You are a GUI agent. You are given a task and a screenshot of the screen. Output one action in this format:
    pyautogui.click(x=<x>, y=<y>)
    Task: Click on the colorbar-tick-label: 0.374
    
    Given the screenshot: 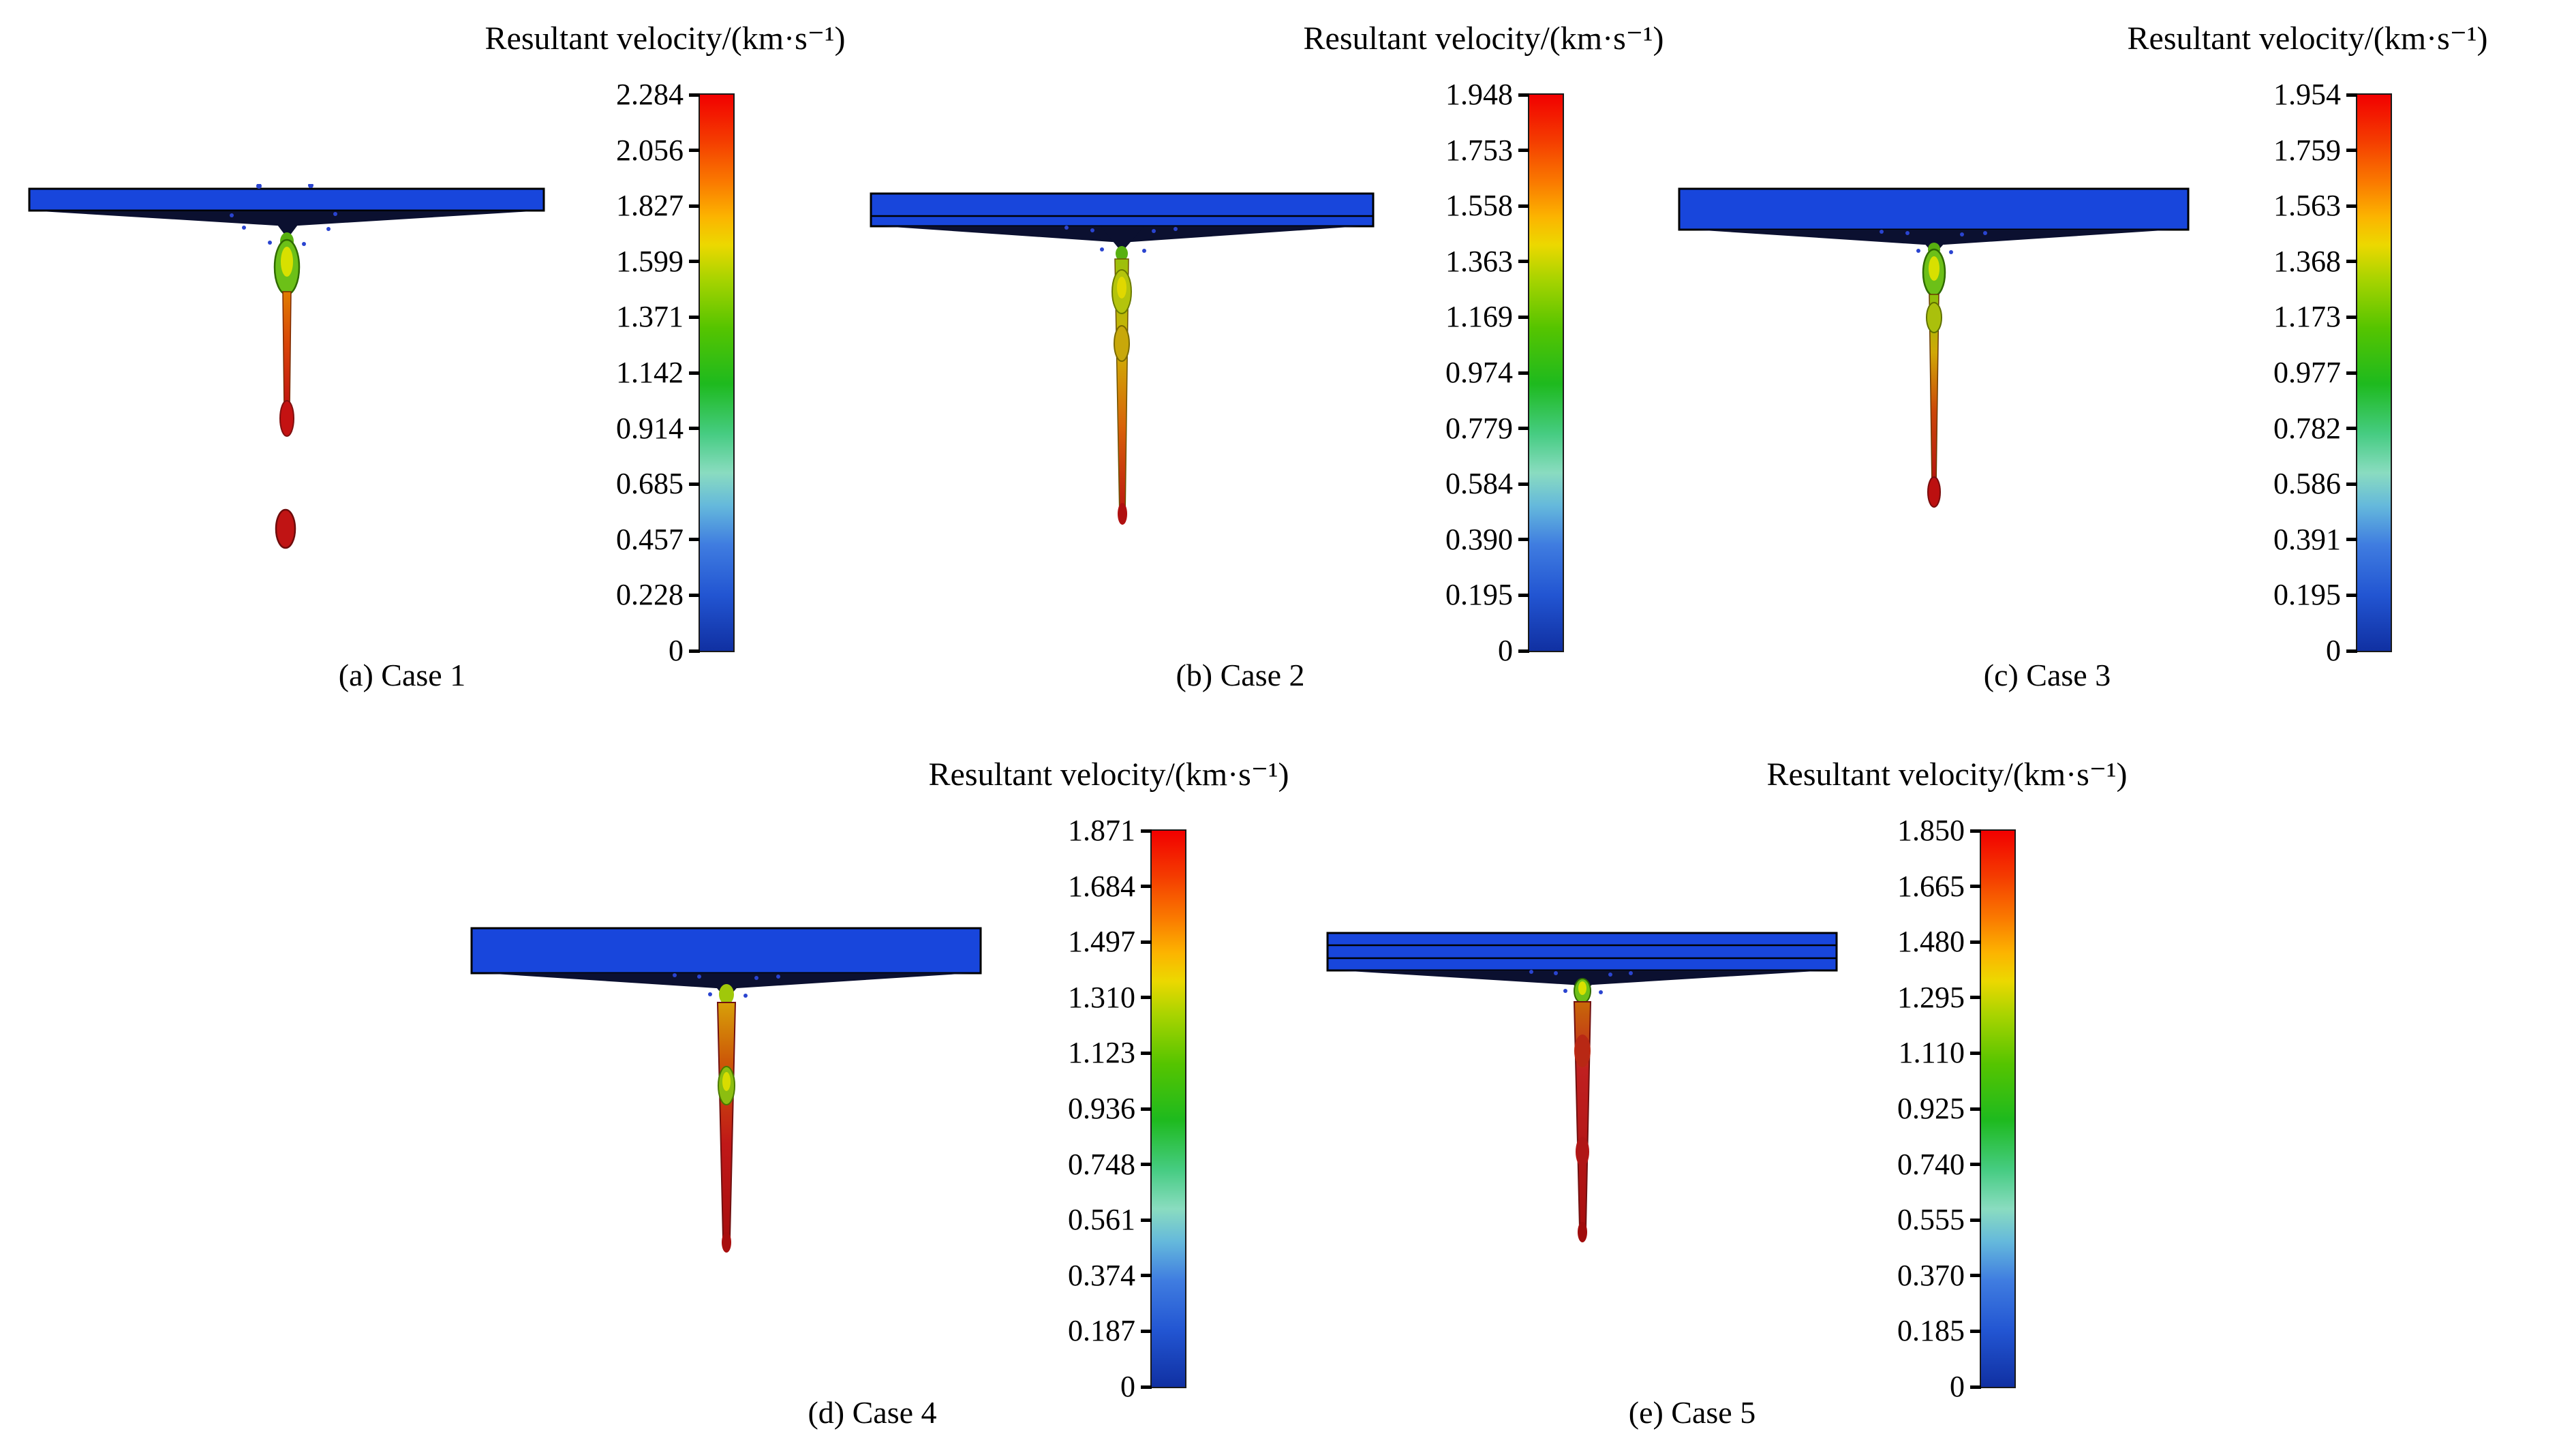 What is the action you would take?
    pyautogui.click(x=1101, y=1275)
    